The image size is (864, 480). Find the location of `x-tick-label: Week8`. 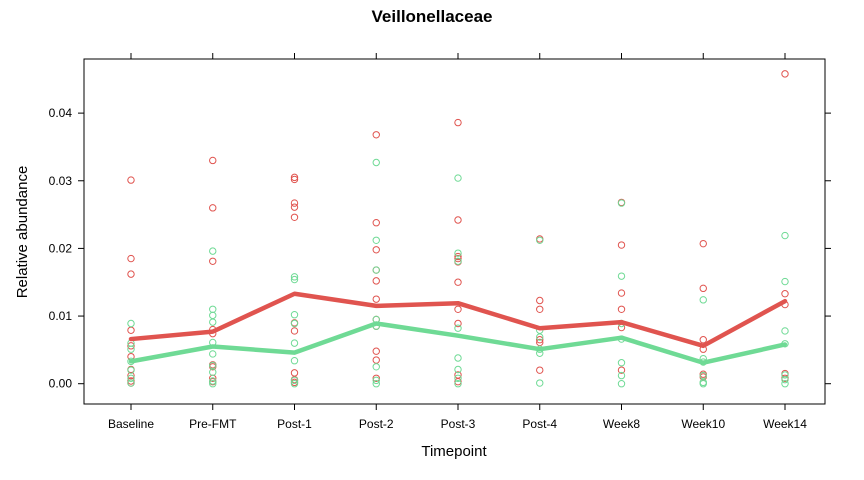

x-tick-label: Week8 is located at coordinates (621, 424).